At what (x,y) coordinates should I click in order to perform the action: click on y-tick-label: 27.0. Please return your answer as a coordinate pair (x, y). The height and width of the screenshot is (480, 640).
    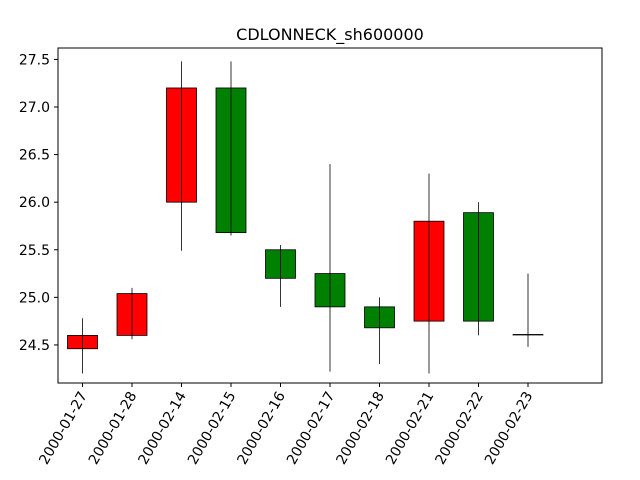
    Looking at the image, I should click on (34, 108).